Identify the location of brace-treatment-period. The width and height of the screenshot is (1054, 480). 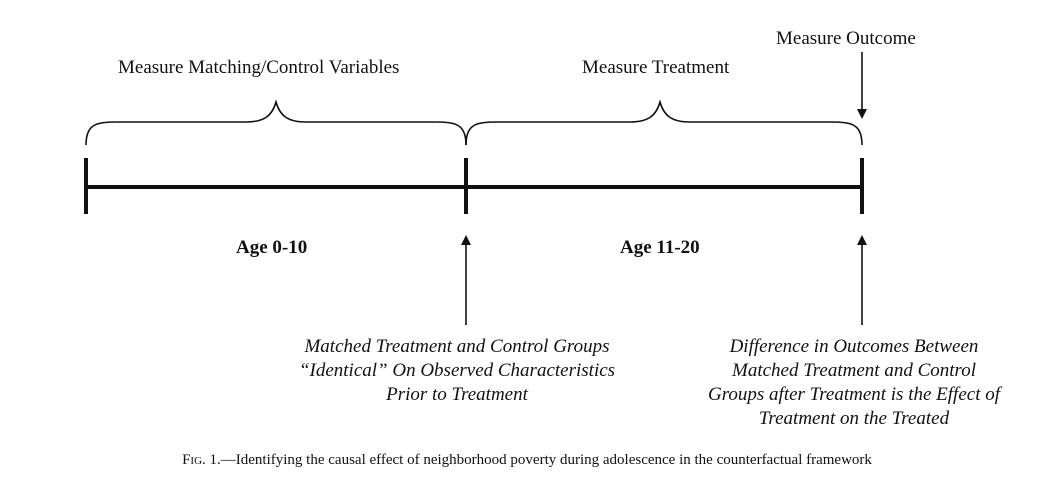
(664, 122).